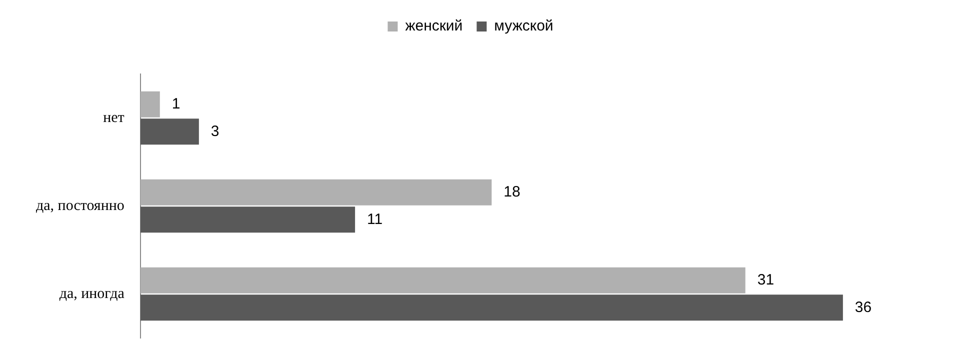 This screenshot has width=961, height=363. Describe the element at coordinates (80, 206) in the screenshot. I see `y-tick-label: да, постоянно` at that location.